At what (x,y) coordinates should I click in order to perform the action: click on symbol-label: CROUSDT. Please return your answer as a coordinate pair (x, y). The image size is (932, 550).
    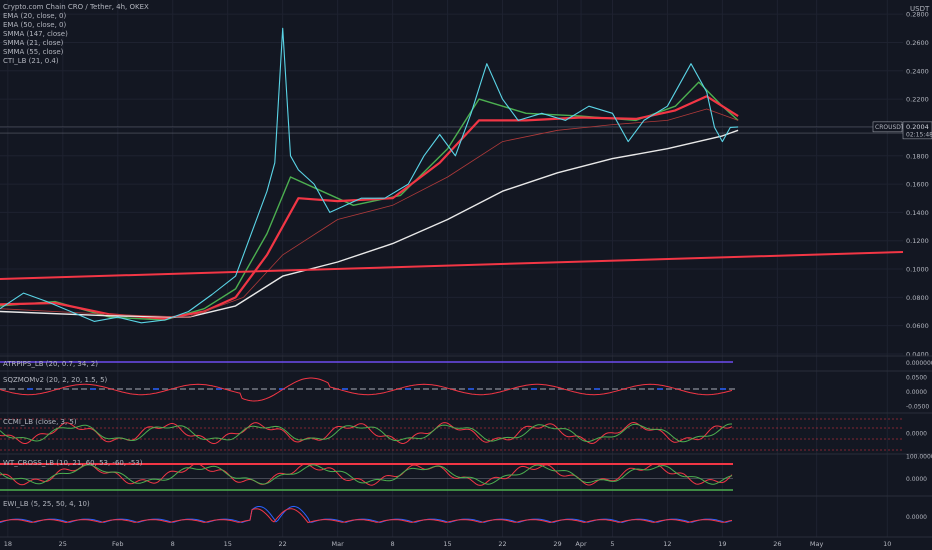
    Looking at the image, I should click on (890, 127).